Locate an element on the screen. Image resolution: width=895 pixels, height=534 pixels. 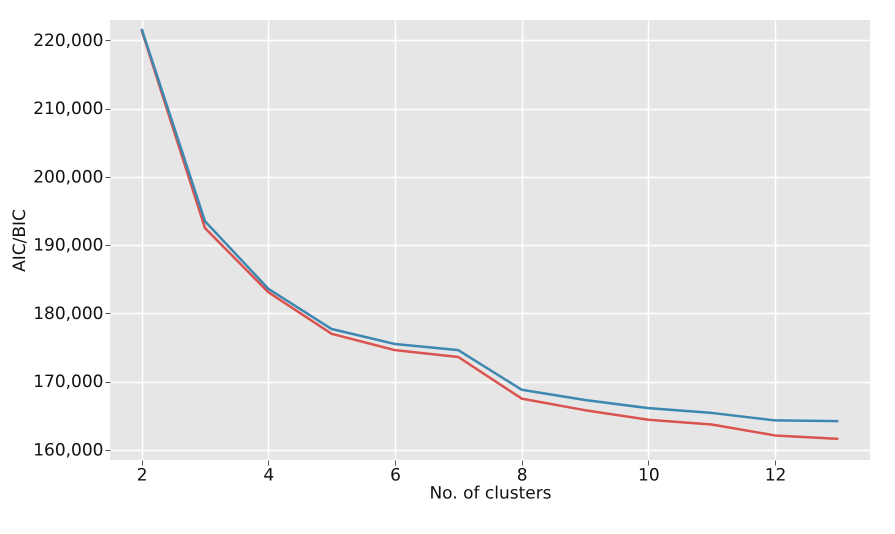
x-tick-label: 8 is located at coordinates (522, 476).